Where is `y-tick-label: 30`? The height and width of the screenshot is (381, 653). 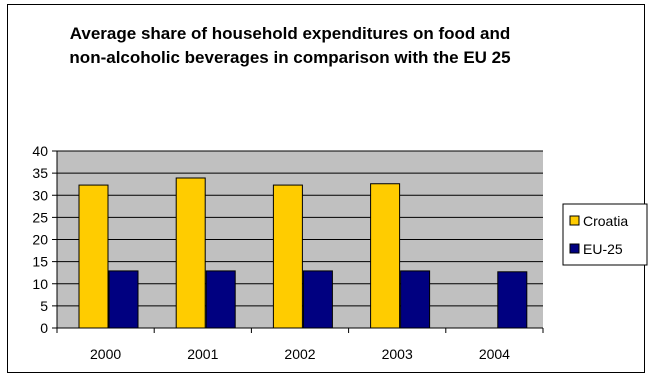 y-tick-label: 30 is located at coordinates (40, 195).